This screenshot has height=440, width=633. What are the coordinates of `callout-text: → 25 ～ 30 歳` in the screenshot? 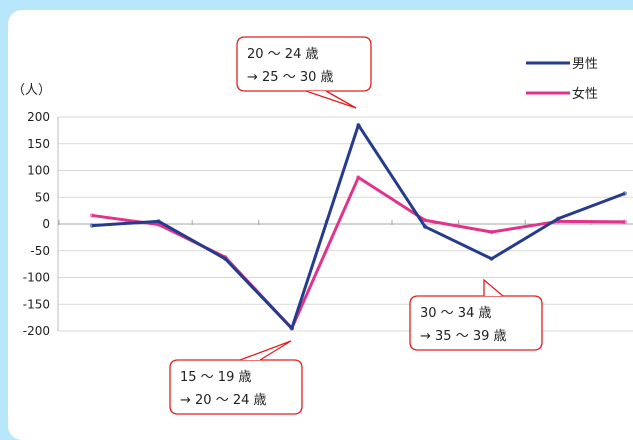 It's located at (290, 77).